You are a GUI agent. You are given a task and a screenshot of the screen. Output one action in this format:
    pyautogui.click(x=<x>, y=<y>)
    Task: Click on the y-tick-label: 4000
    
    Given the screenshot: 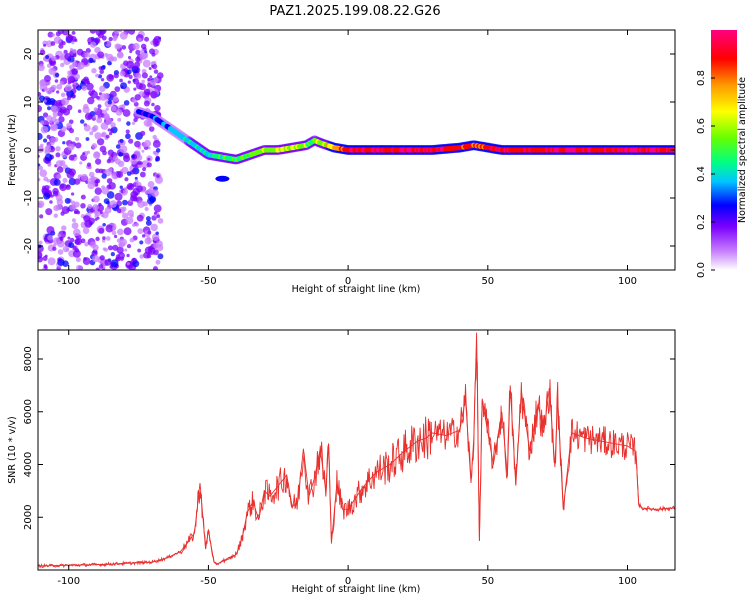 What is the action you would take?
    pyautogui.click(x=28, y=464)
    